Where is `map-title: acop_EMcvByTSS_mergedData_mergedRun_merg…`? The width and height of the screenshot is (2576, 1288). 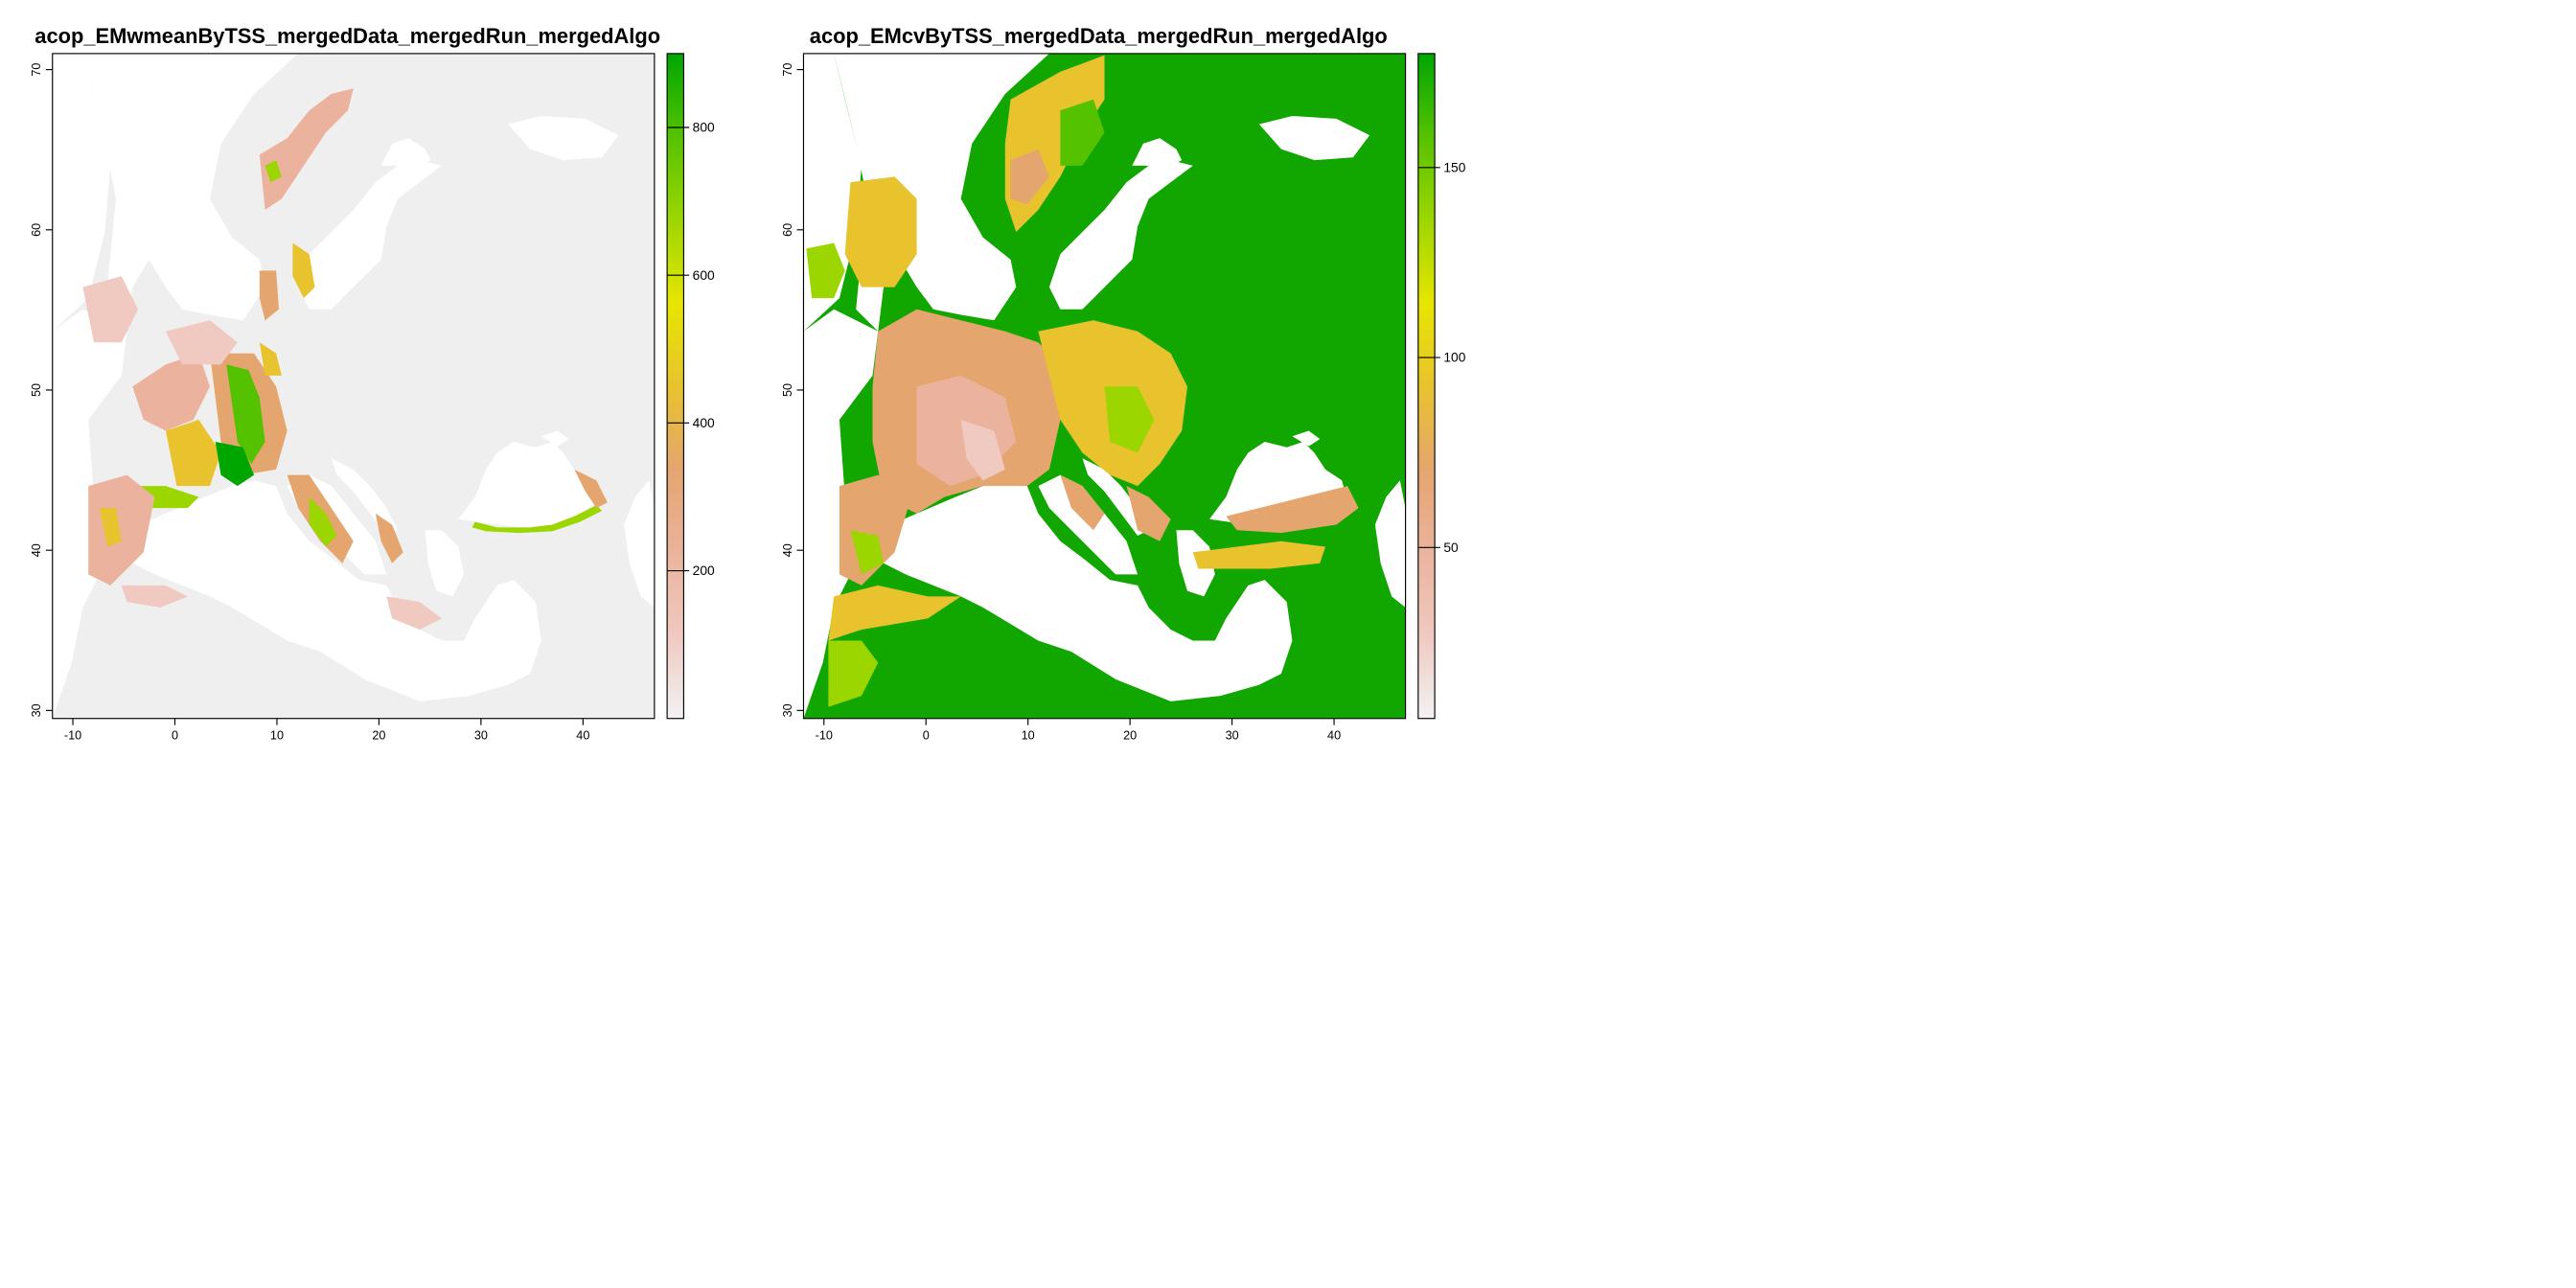 map-title: acop_EMcvByTSS_mergedData_mergedRun_merg… is located at coordinates (1099, 36).